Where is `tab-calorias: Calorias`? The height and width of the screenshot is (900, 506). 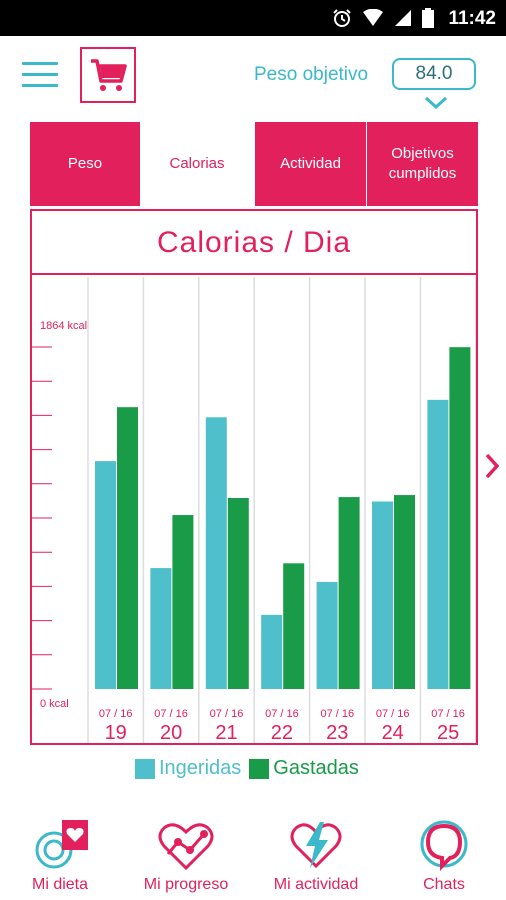 tab-calorias: Calorias is located at coordinates (197, 164).